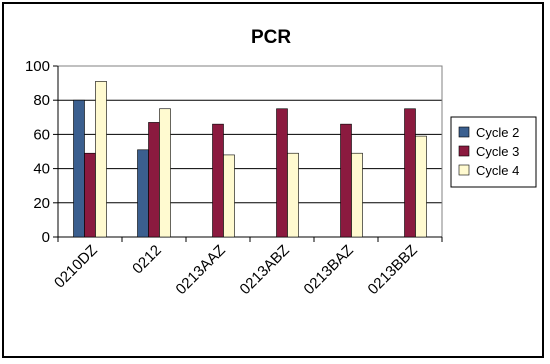 This screenshot has width=550, height=364. What do you see at coordinates (346, 180) in the screenshot?
I see `bar-cycle-3-0213baz` at bounding box center [346, 180].